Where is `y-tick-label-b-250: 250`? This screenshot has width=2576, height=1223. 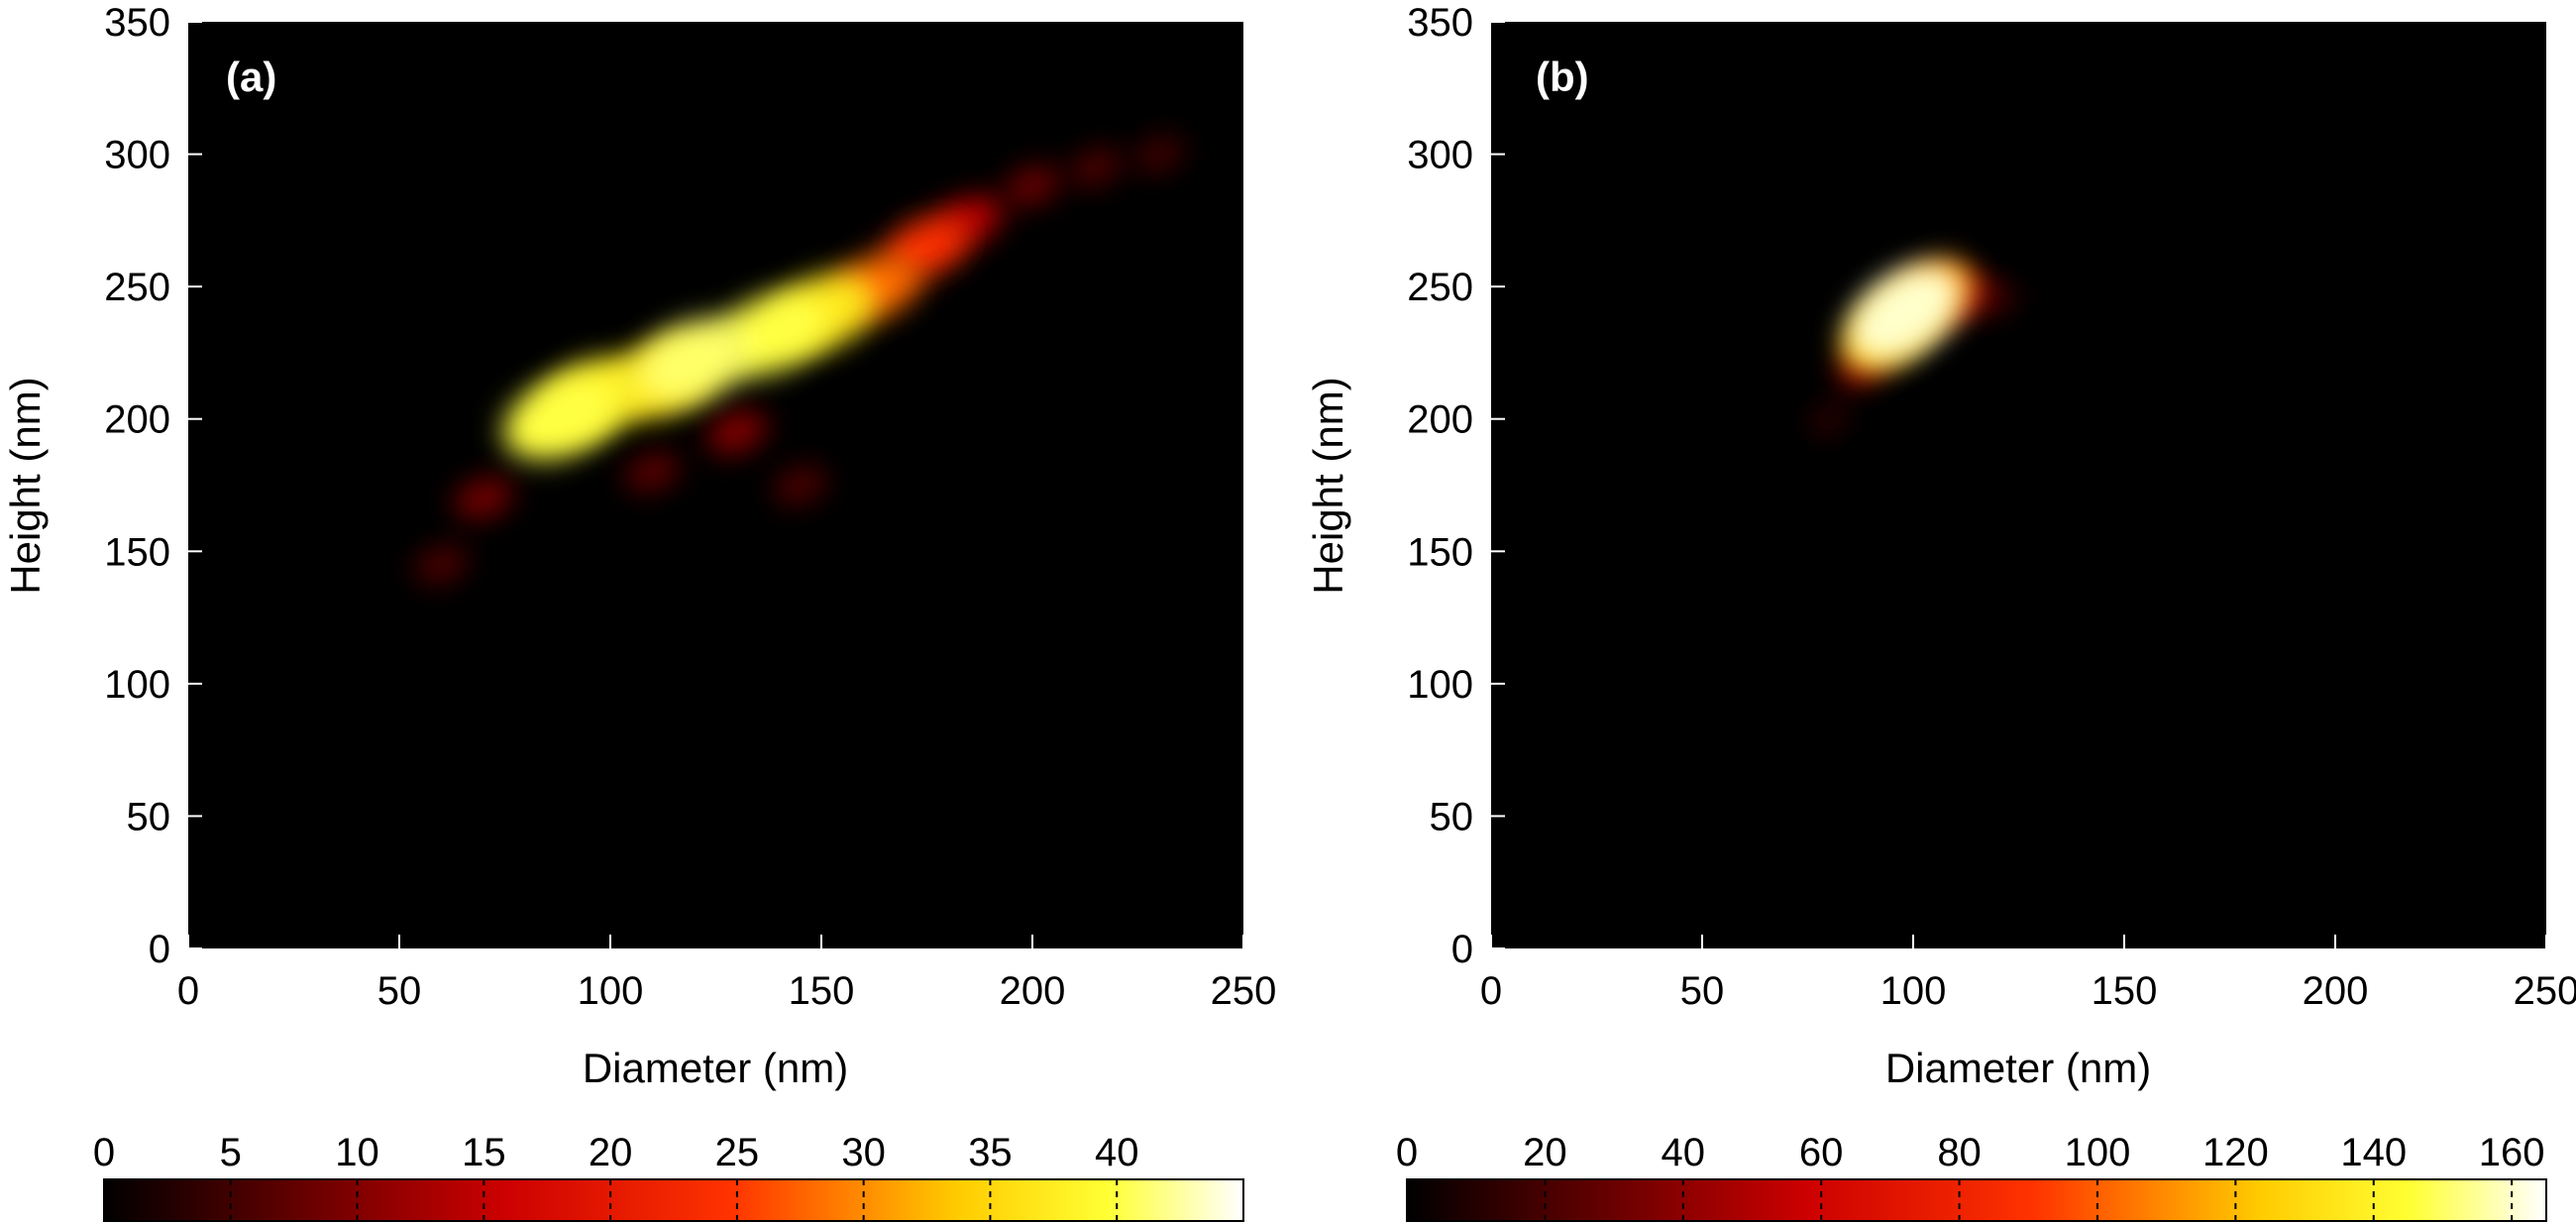 y-tick-label-b-250: 250 is located at coordinates (1440, 287).